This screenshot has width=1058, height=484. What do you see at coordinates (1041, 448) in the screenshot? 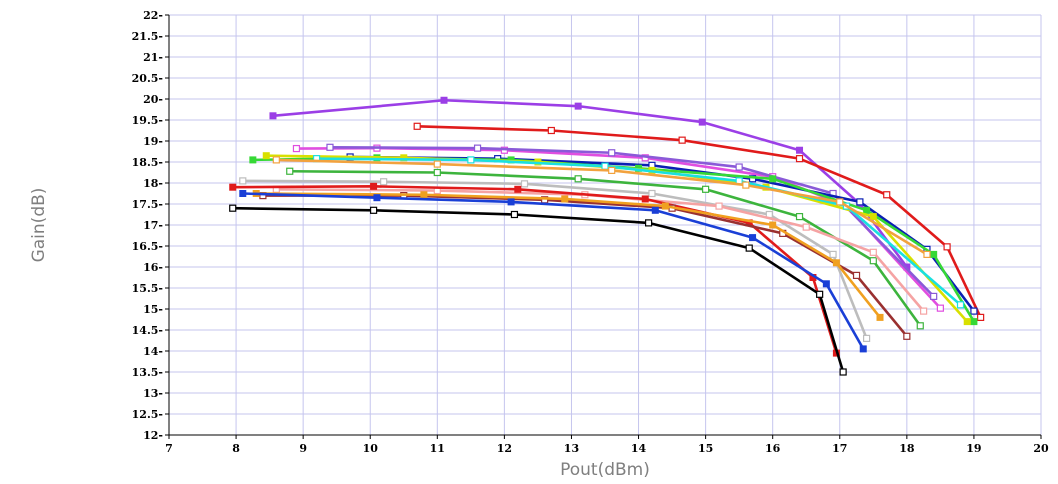
I see `x-tick-label: 20` at bounding box center [1041, 448].